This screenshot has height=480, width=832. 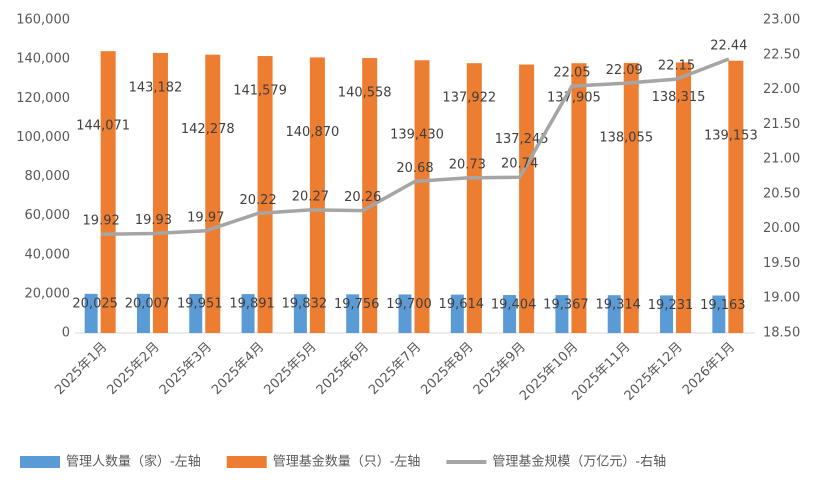 I want to click on x-tick-label: 2025年2月, so click(x=134, y=369).